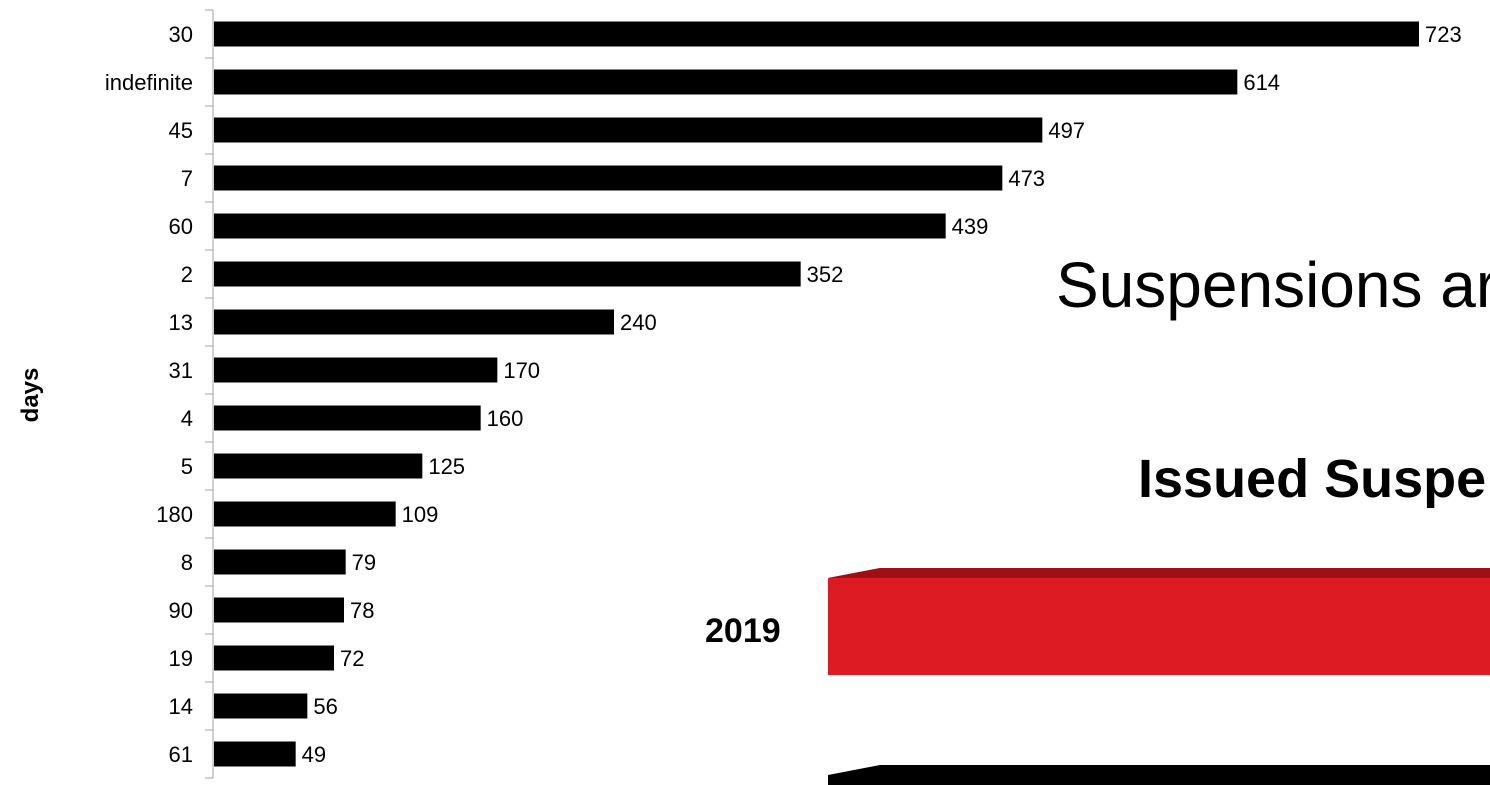  I want to click on y-tick-label: 31, so click(181, 370).